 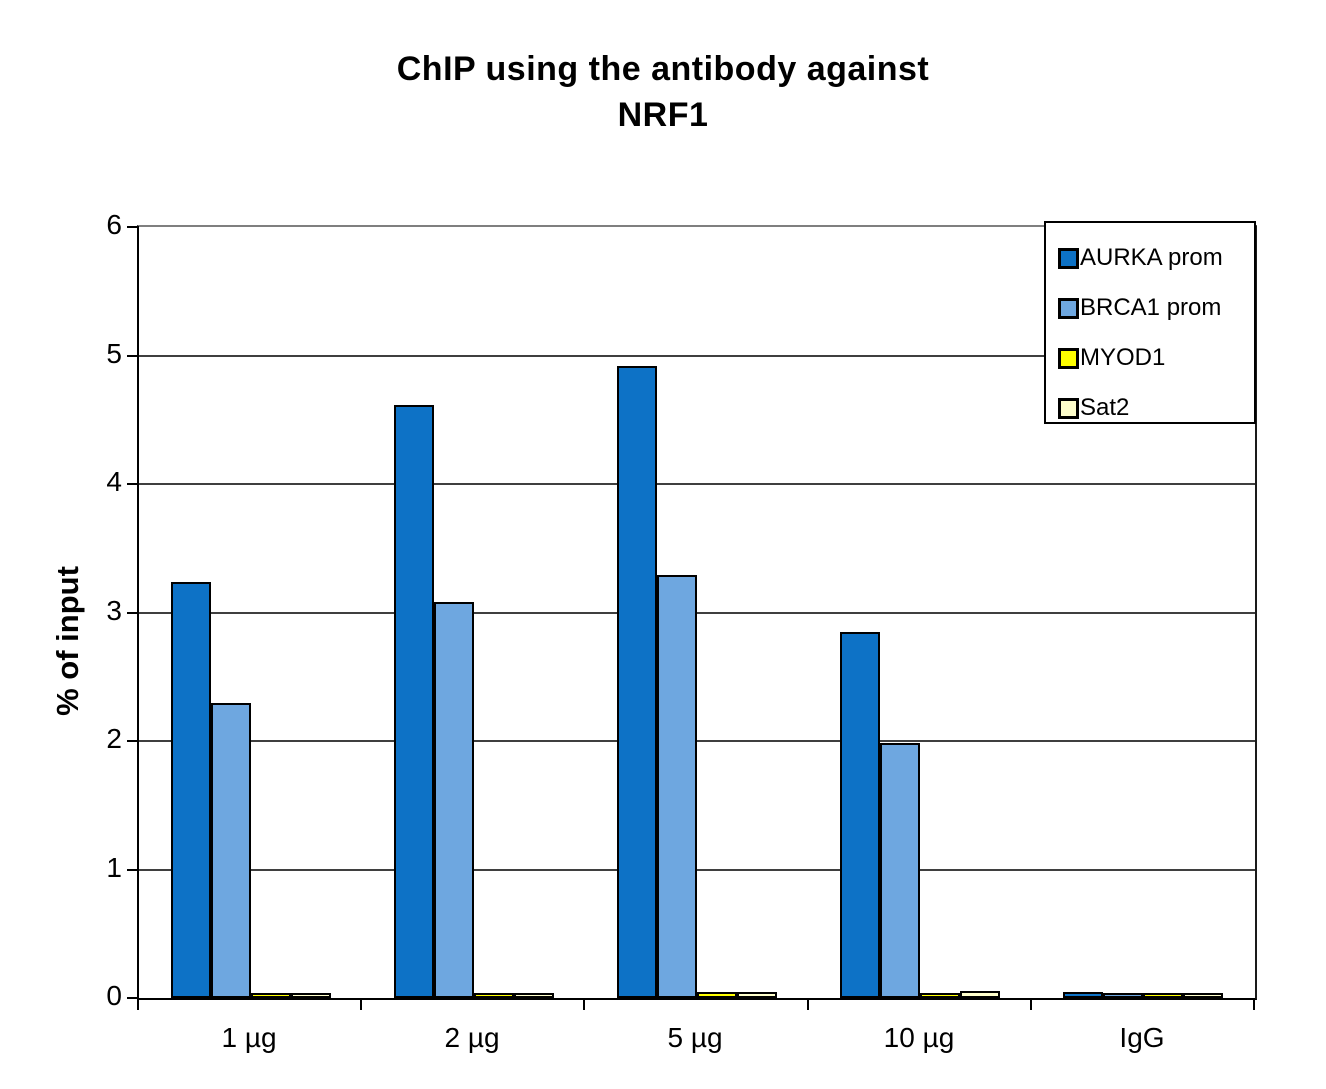 I want to click on legend-item: BRCA1 prom, so click(x=1156, y=308).